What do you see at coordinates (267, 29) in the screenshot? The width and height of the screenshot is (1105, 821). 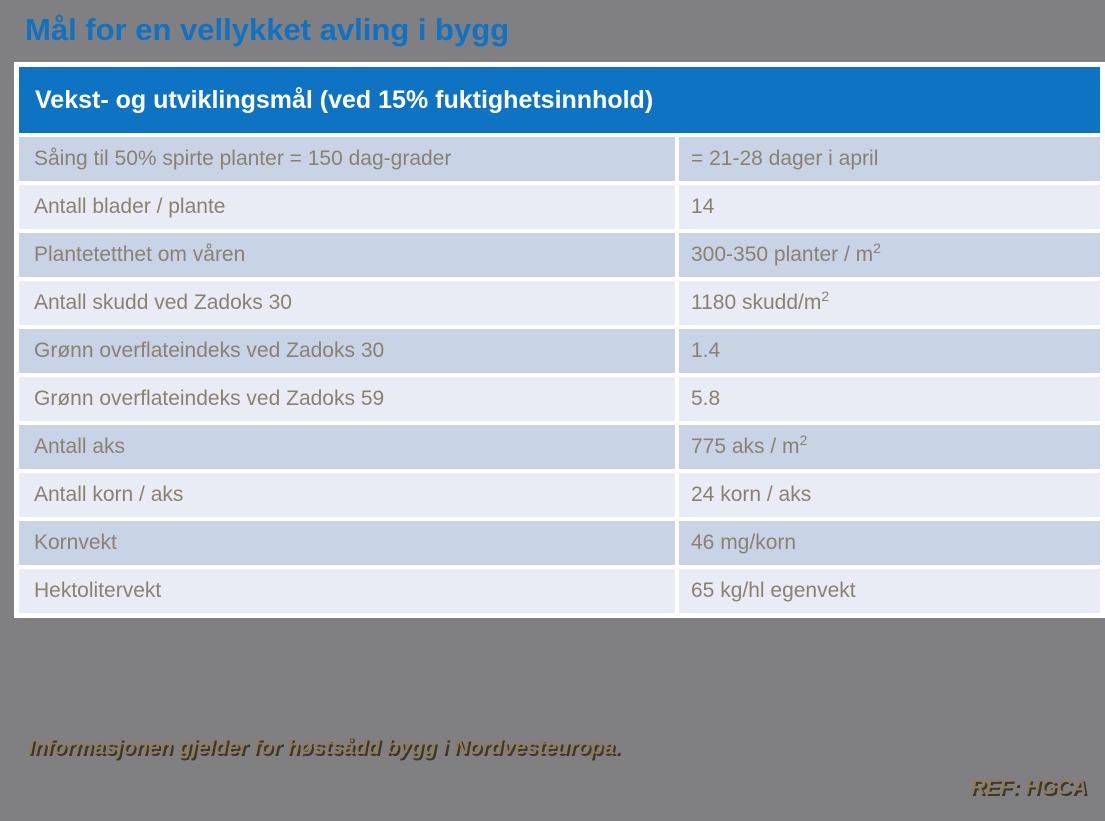 I see `page-title: Mål for en vellykket avling i bygg` at bounding box center [267, 29].